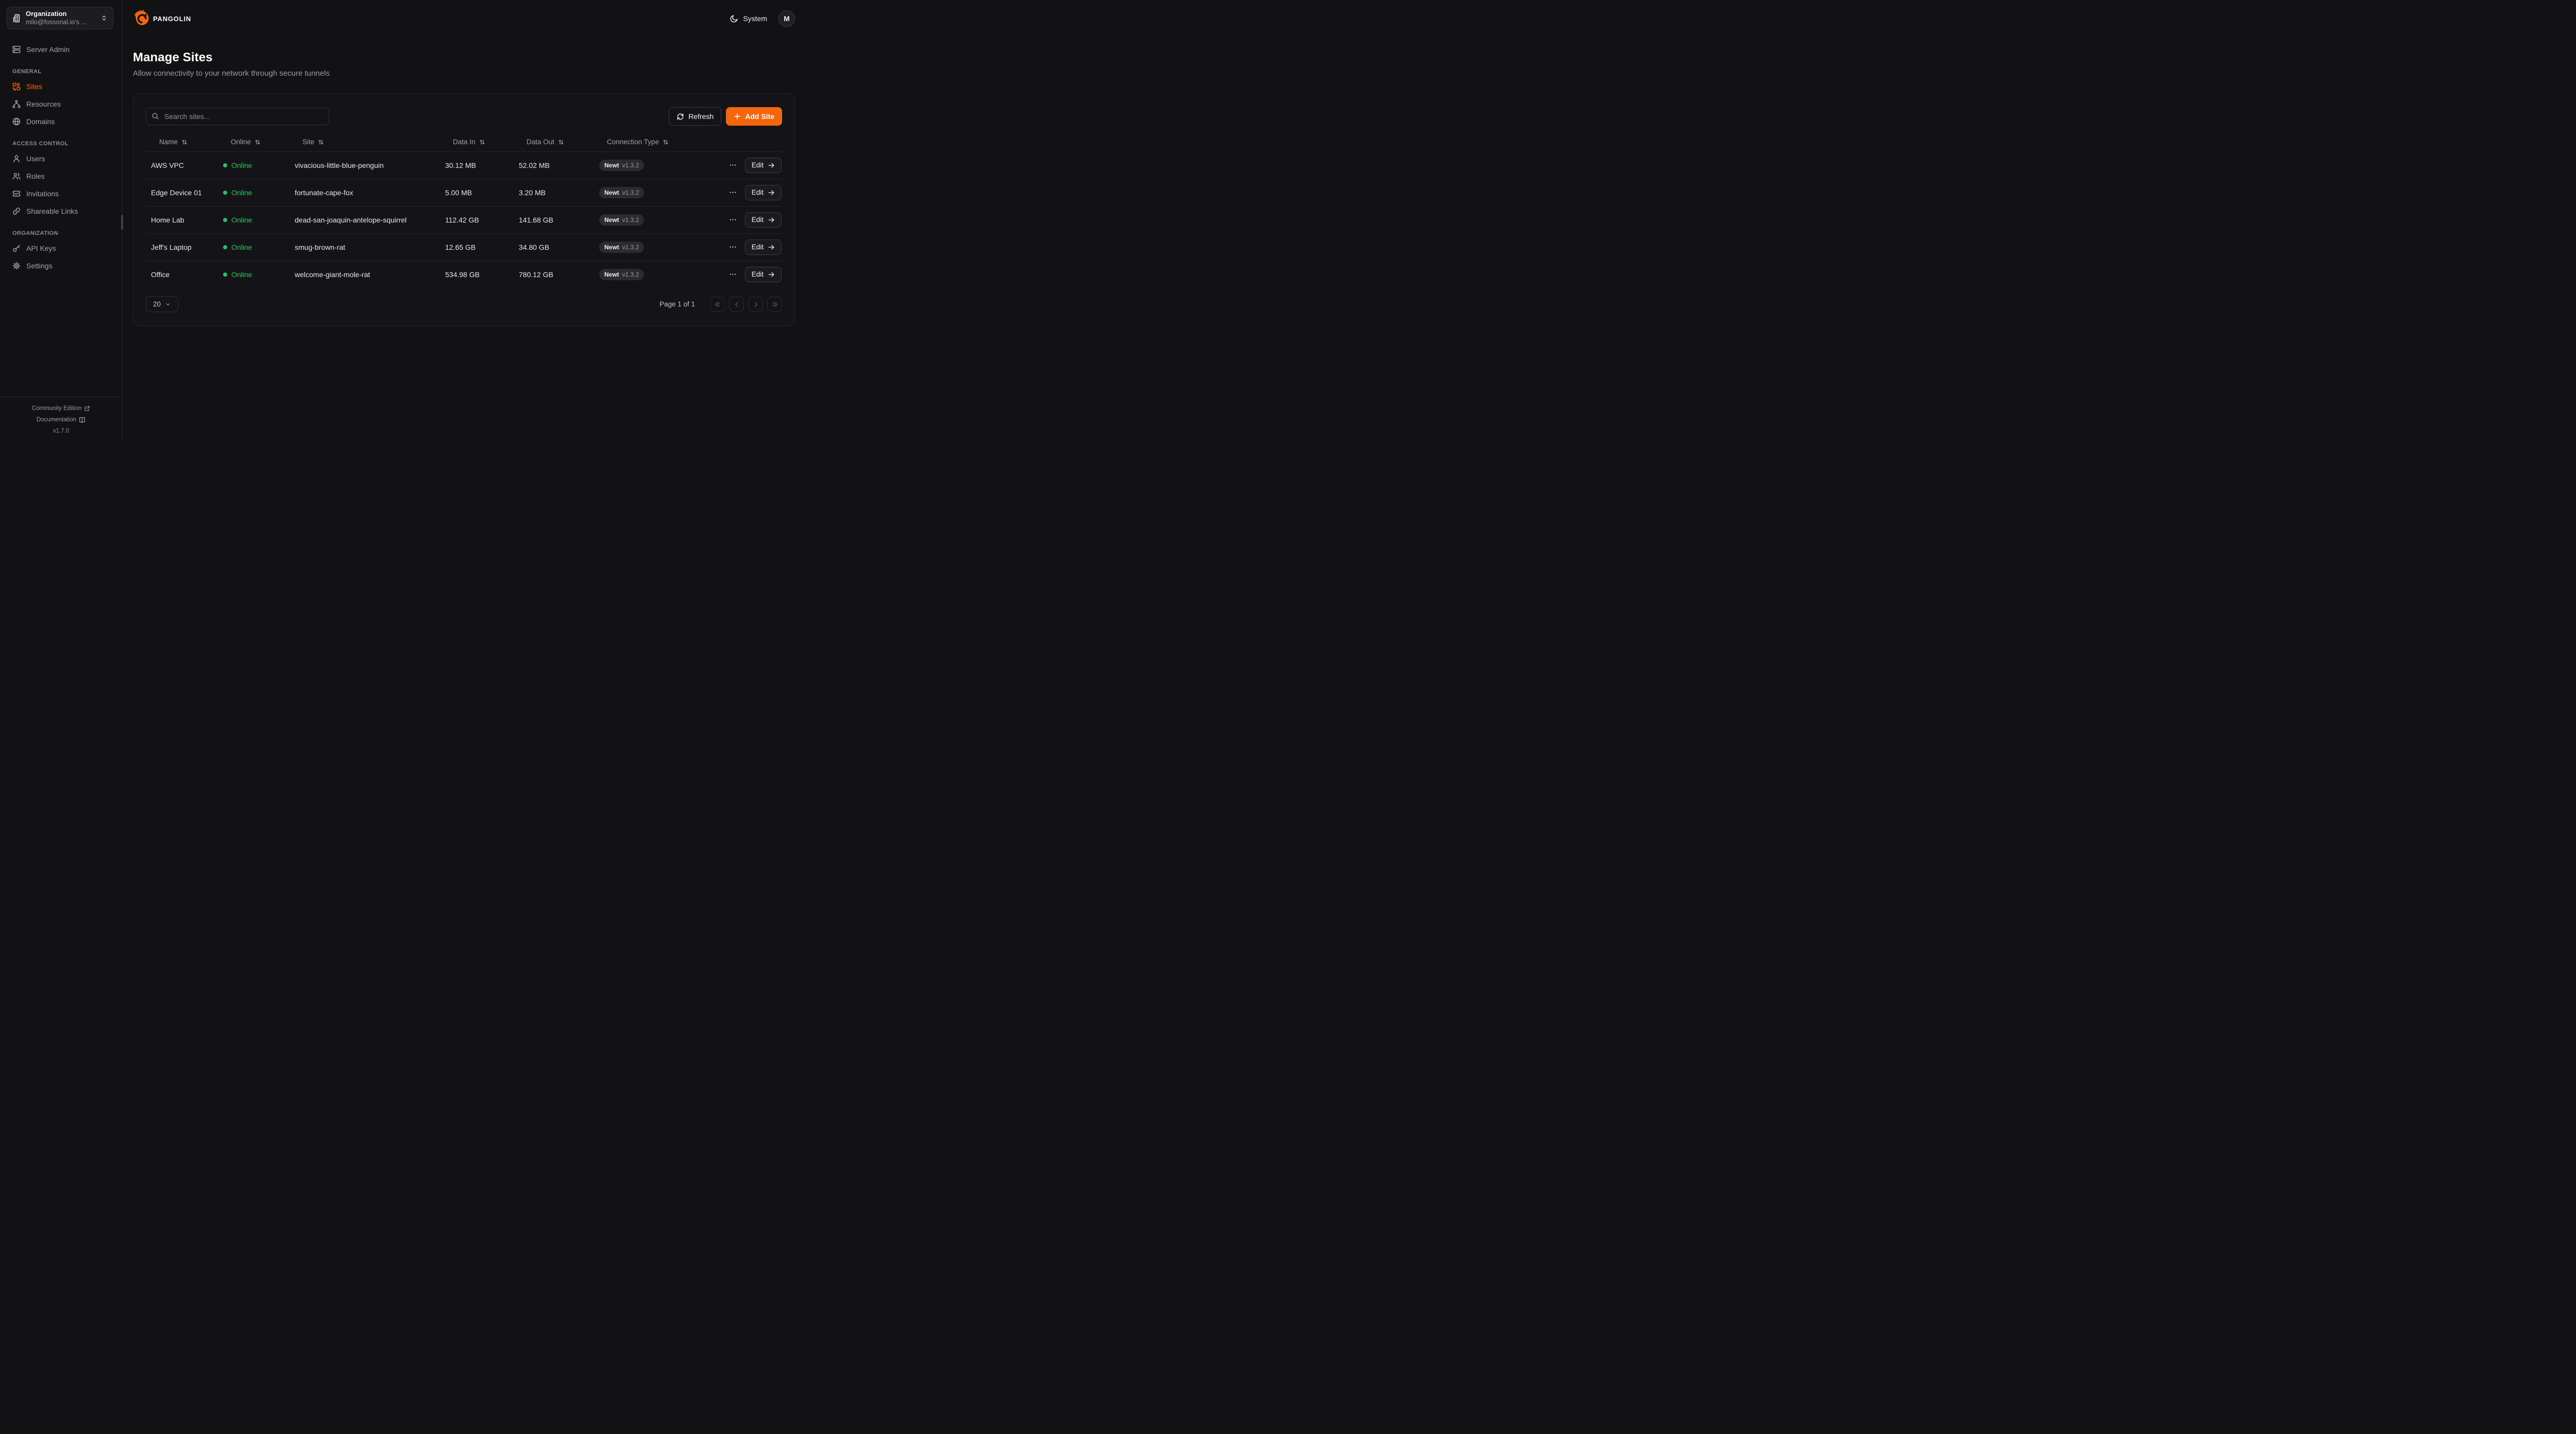  Describe the element at coordinates (320, 247) in the screenshot. I see `site-slug: smug-brown-rat` at that location.